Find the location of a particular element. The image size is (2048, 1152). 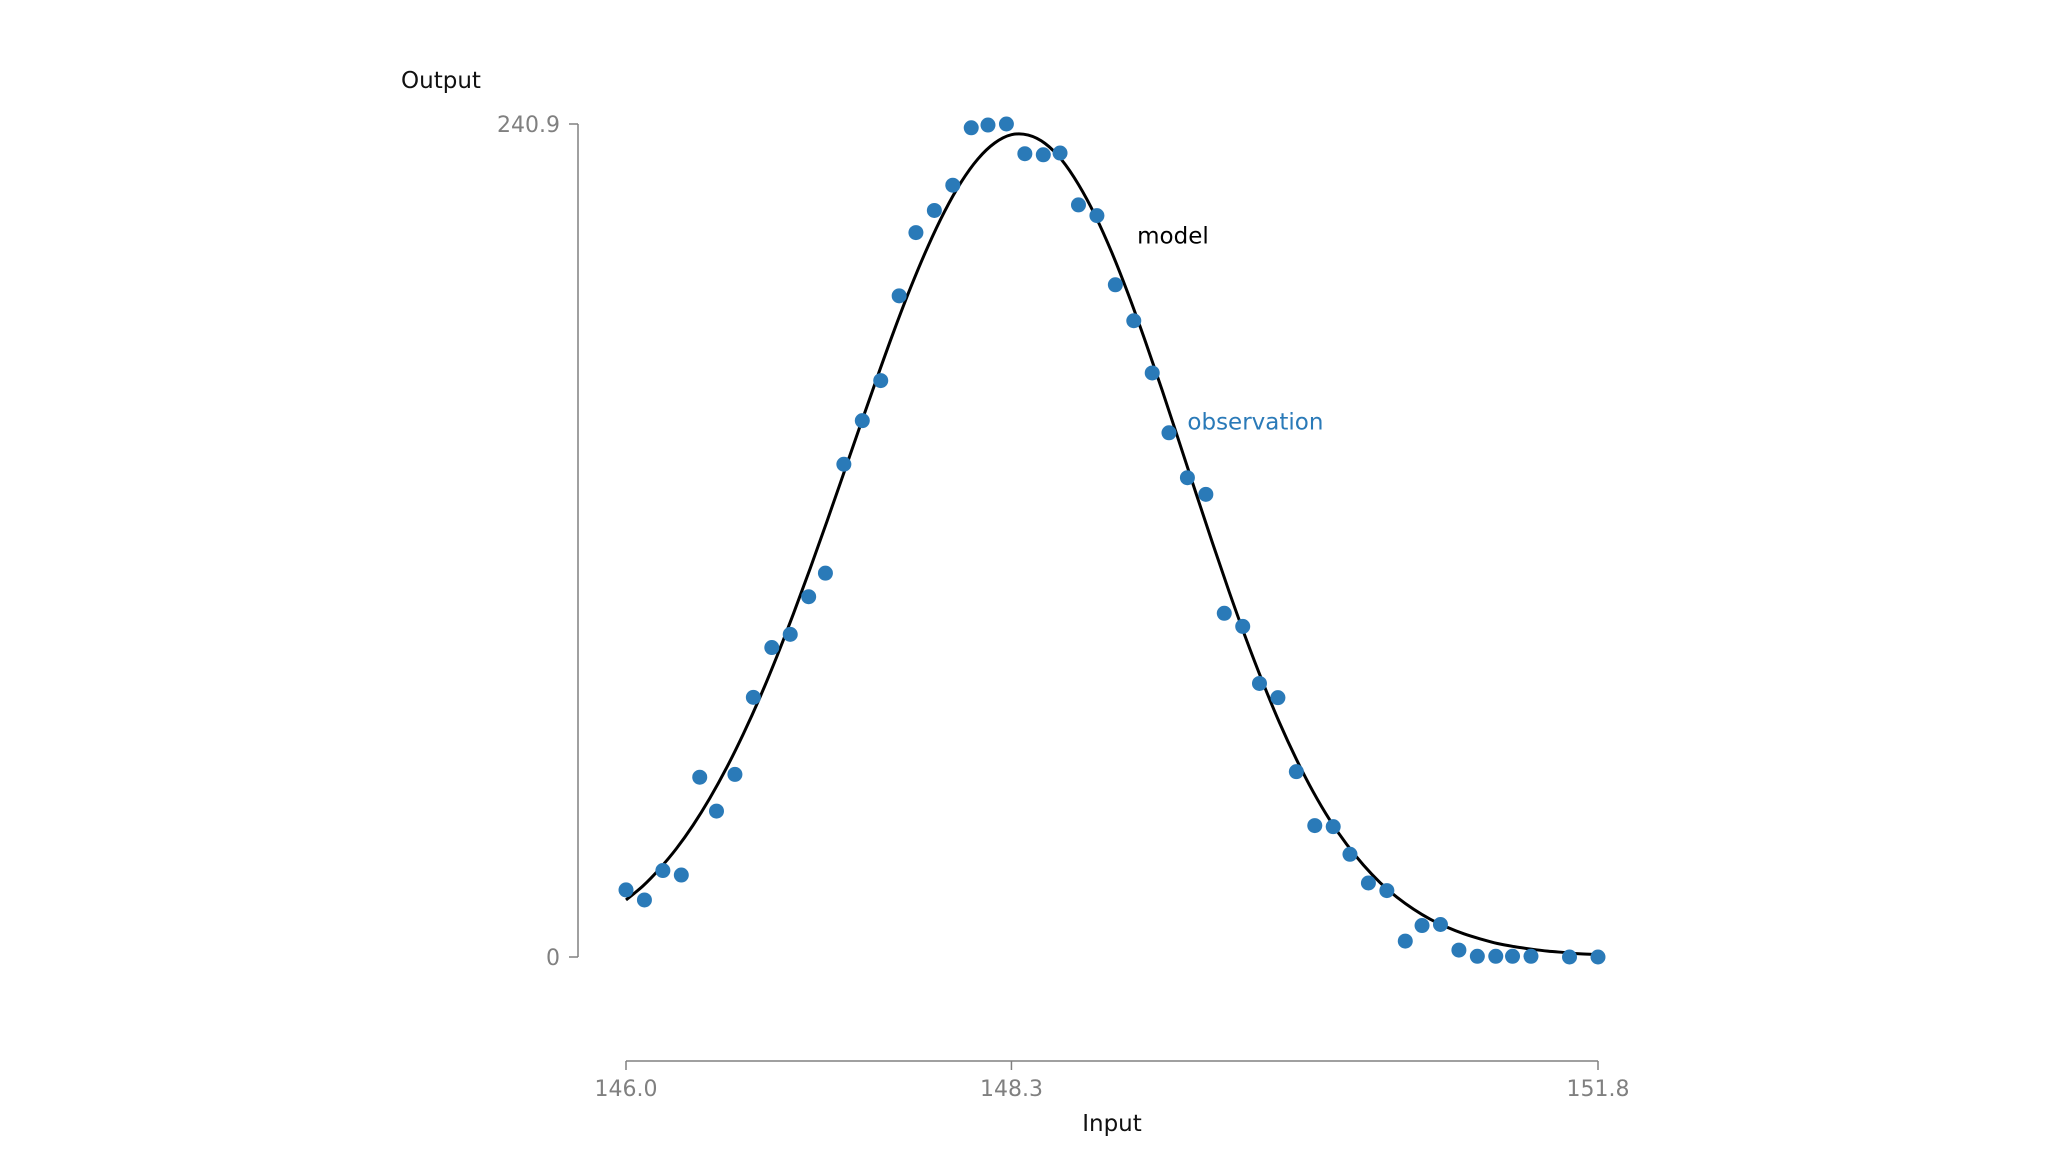

x-axis-title: Input is located at coordinates (1112, 1124).